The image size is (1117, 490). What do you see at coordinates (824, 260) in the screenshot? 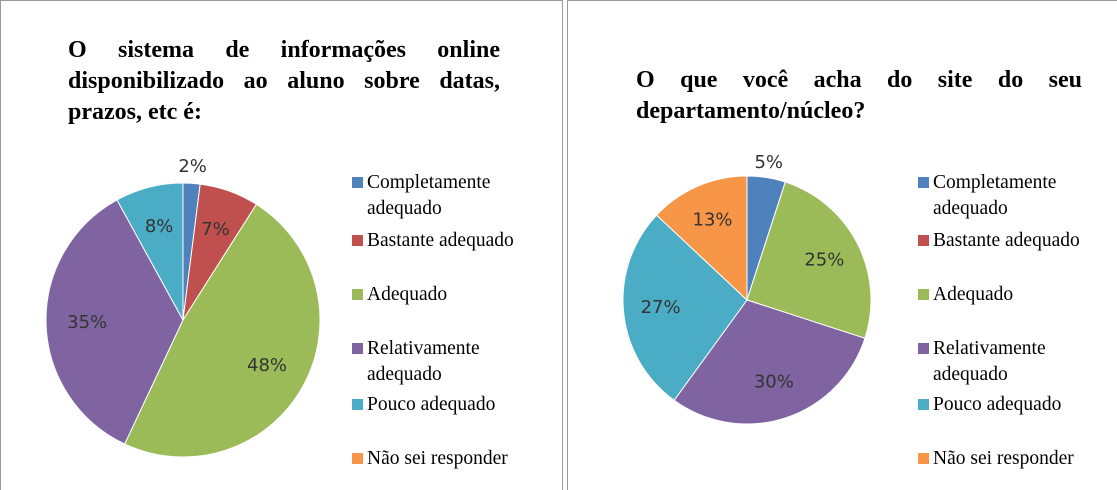
I see `data-label: 25%` at bounding box center [824, 260].